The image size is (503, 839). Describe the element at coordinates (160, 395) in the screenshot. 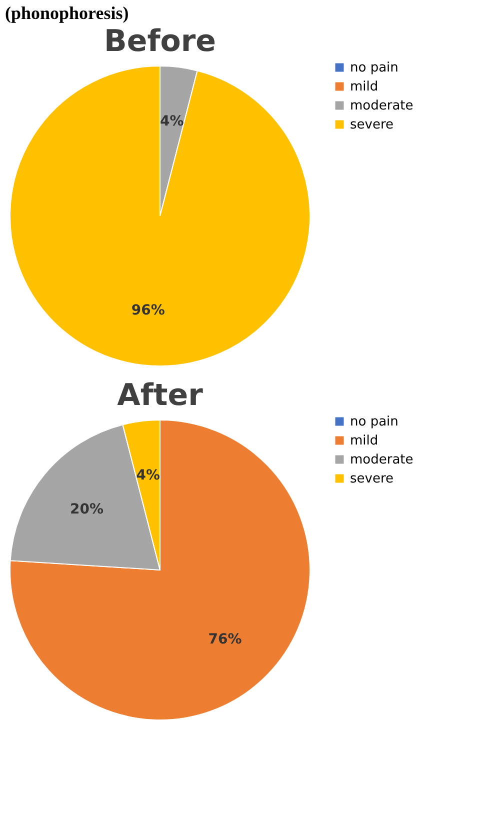

I see `chart-title: After` at that location.